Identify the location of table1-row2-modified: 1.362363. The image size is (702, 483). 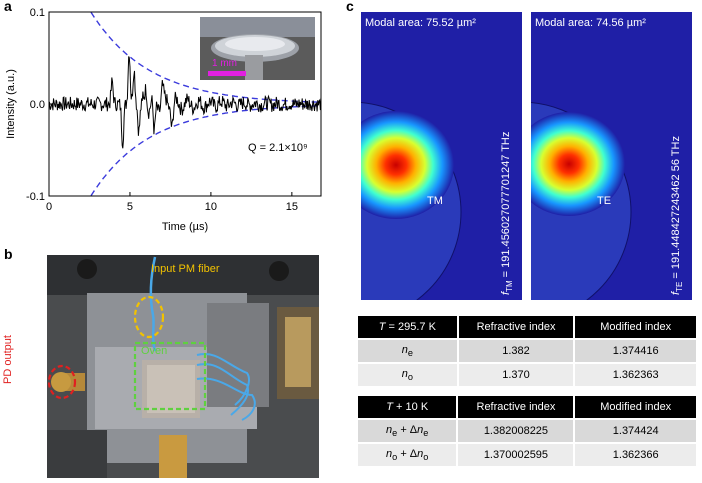
(634, 374).